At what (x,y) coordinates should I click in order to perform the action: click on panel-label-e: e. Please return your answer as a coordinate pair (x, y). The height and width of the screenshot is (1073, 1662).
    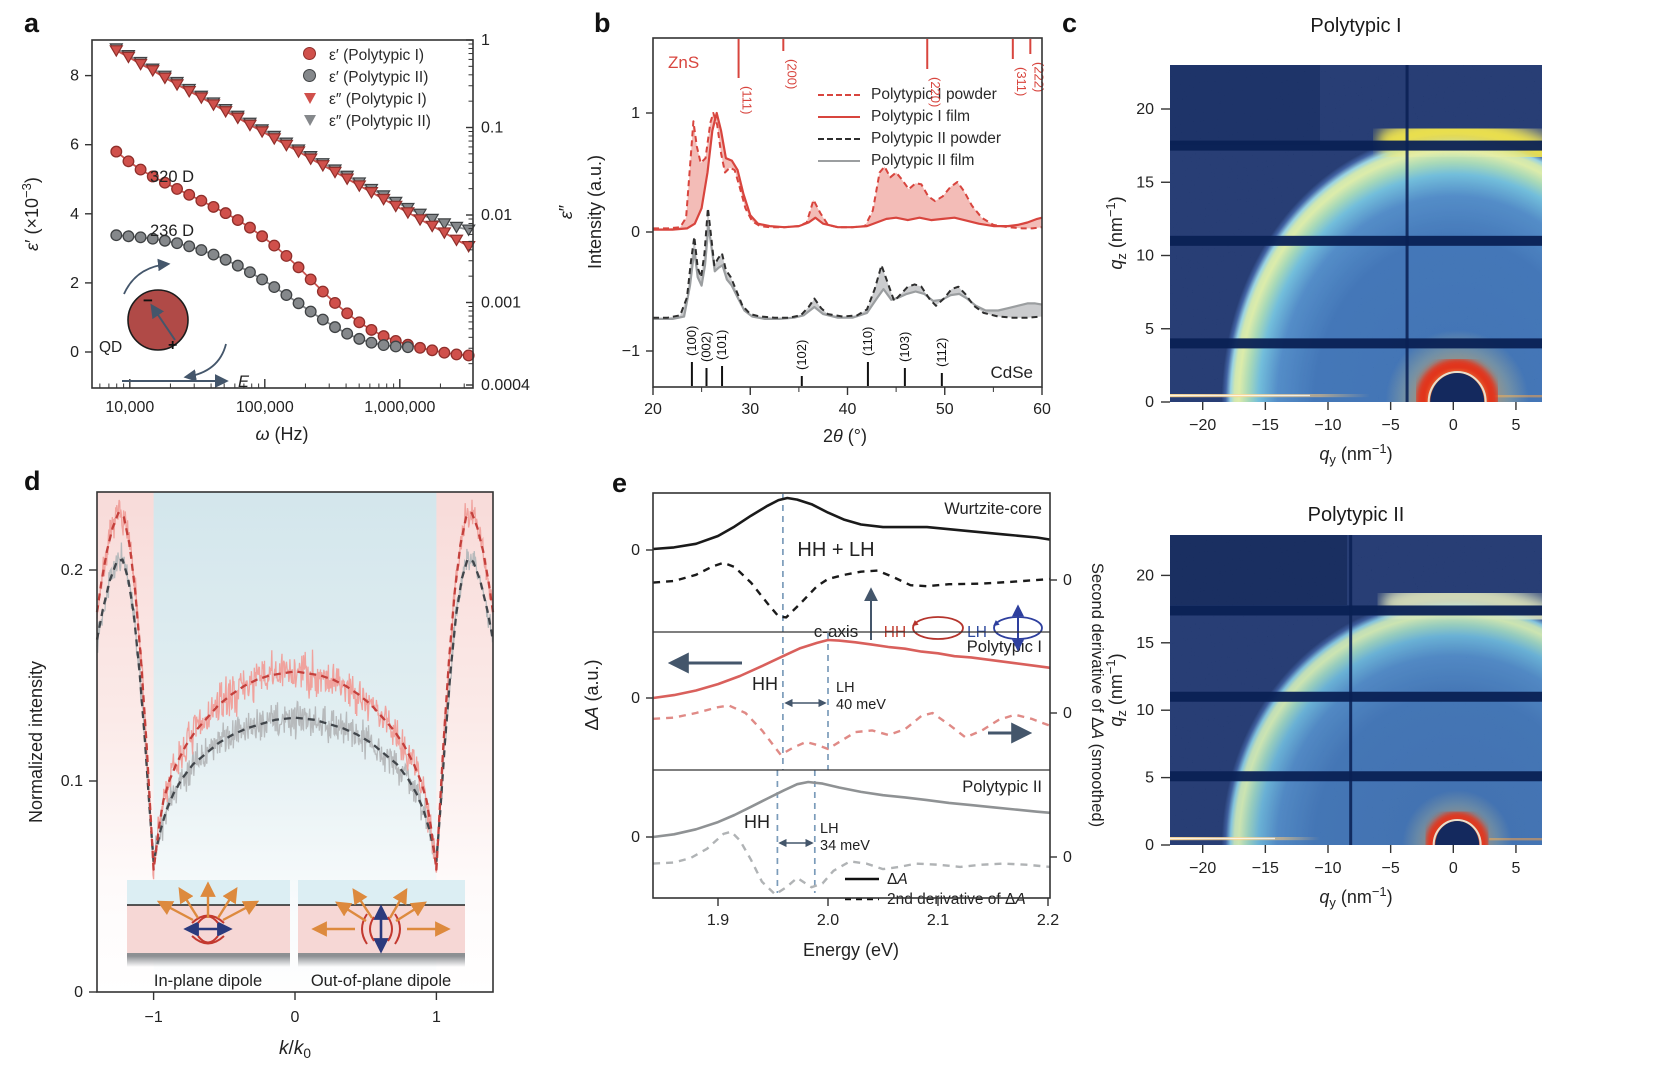
    Looking at the image, I should click on (620, 483).